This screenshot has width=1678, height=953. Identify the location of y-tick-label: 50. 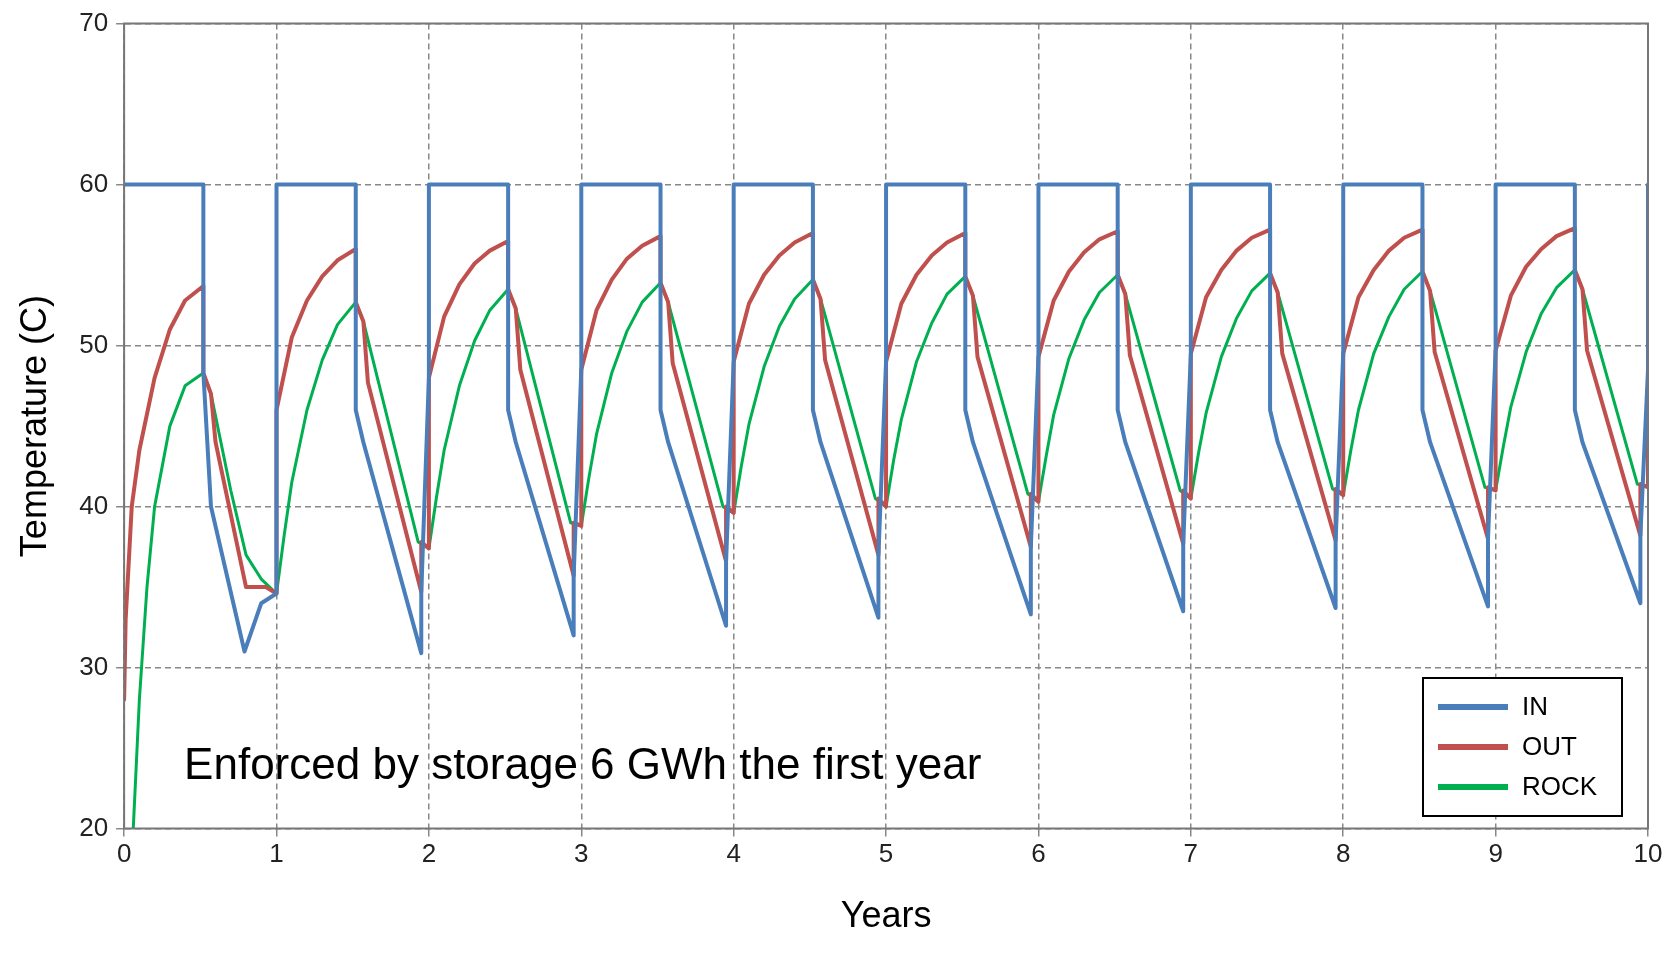
(94, 343).